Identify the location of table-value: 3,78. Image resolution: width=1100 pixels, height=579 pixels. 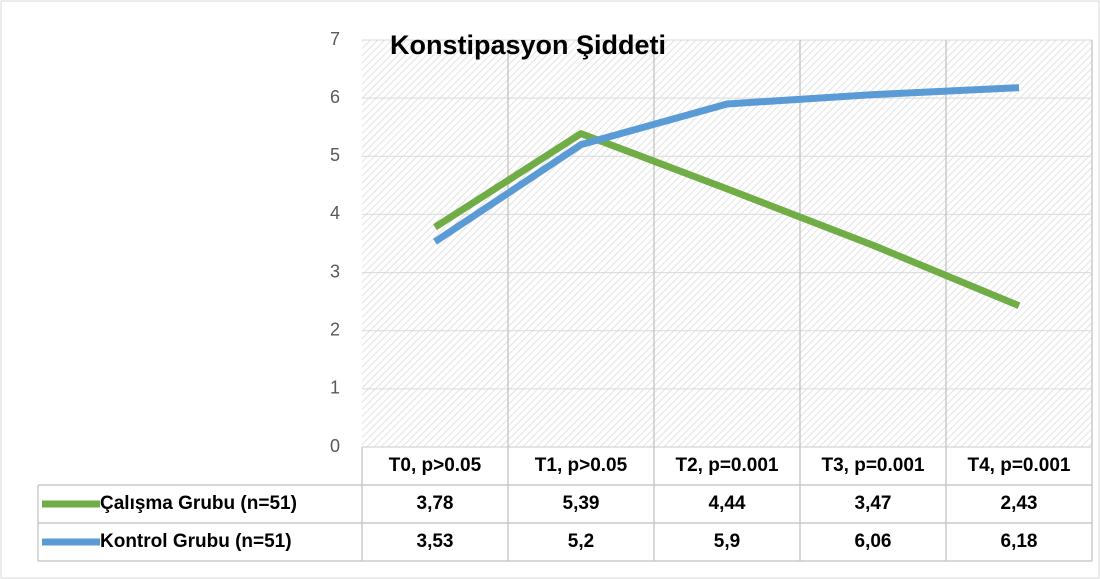
(435, 503).